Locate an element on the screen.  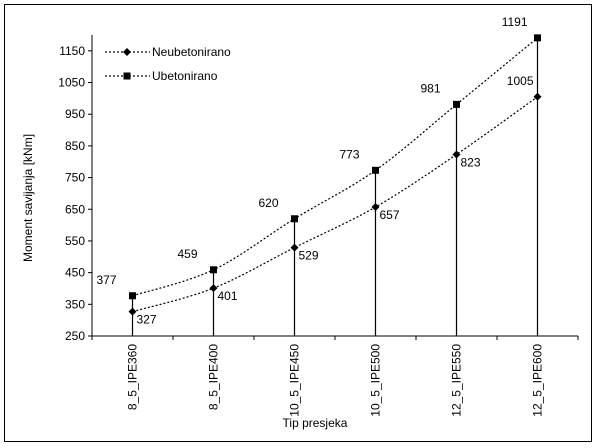
x-tick-label: 10_5_IPE450 is located at coordinates (295, 380).